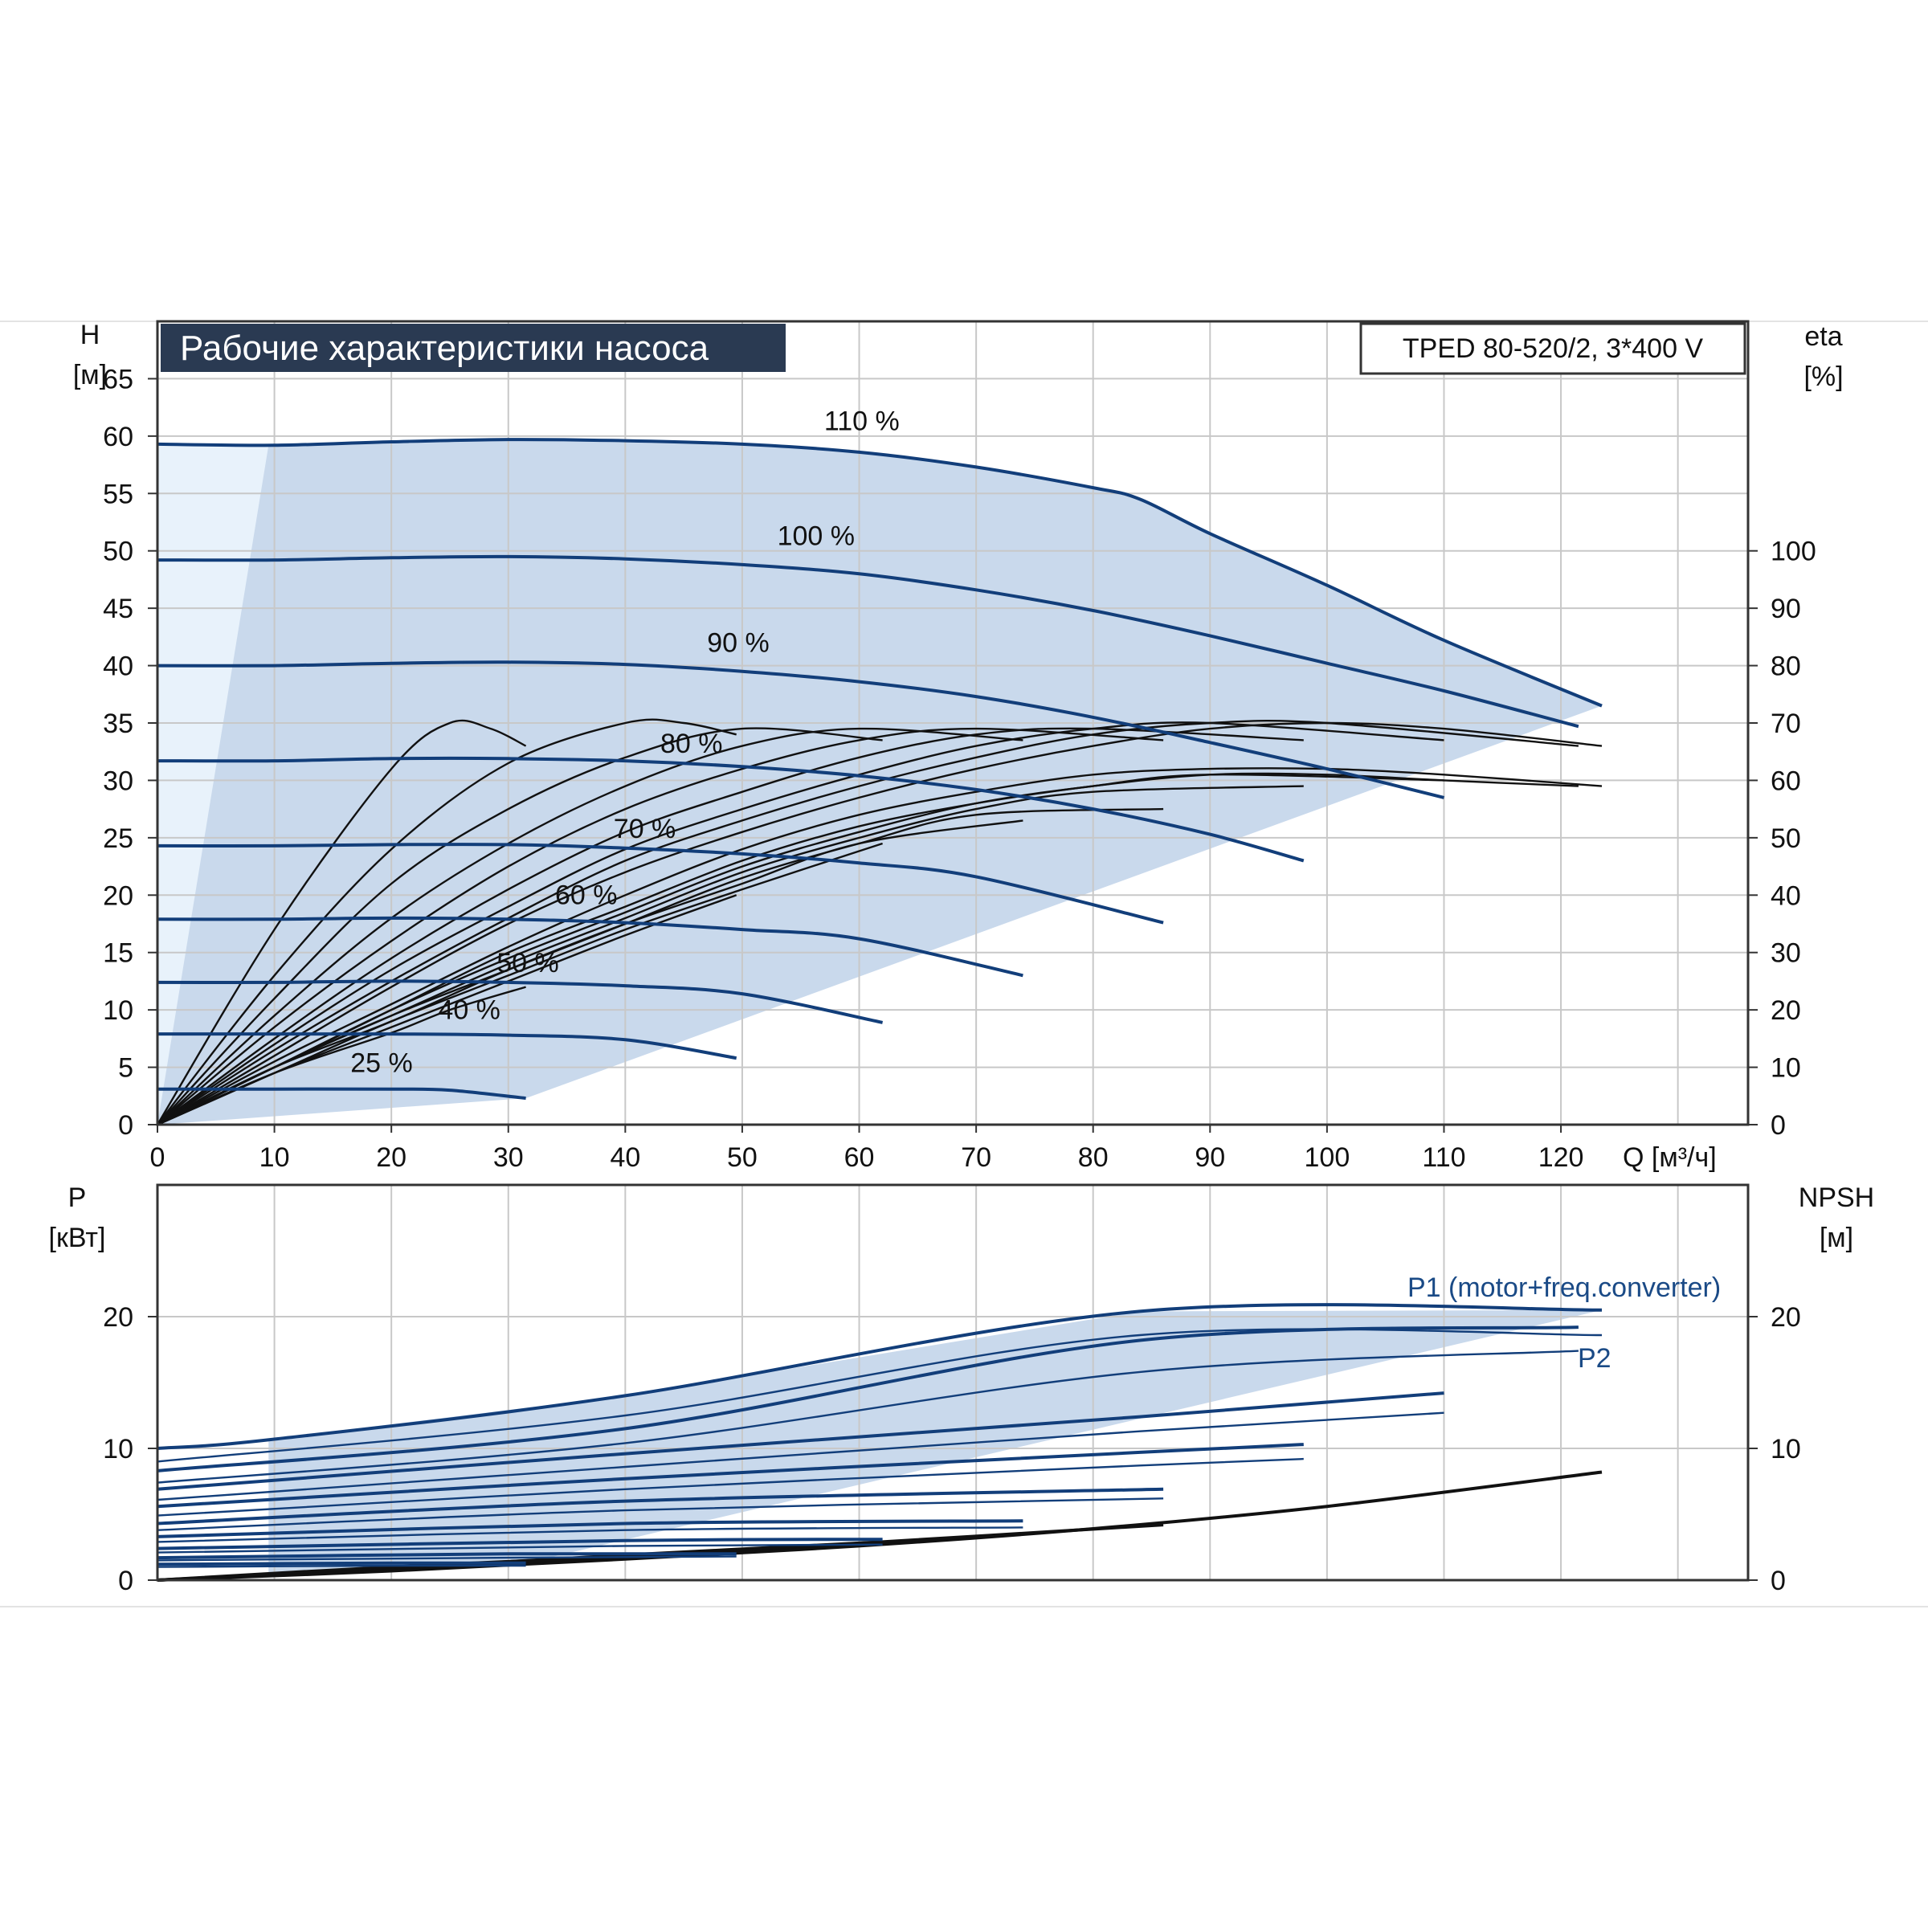 The height and width of the screenshot is (1932, 1928). What do you see at coordinates (1561, 1157) in the screenshot?
I see `x-tick-label: 120` at bounding box center [1561, 1157].